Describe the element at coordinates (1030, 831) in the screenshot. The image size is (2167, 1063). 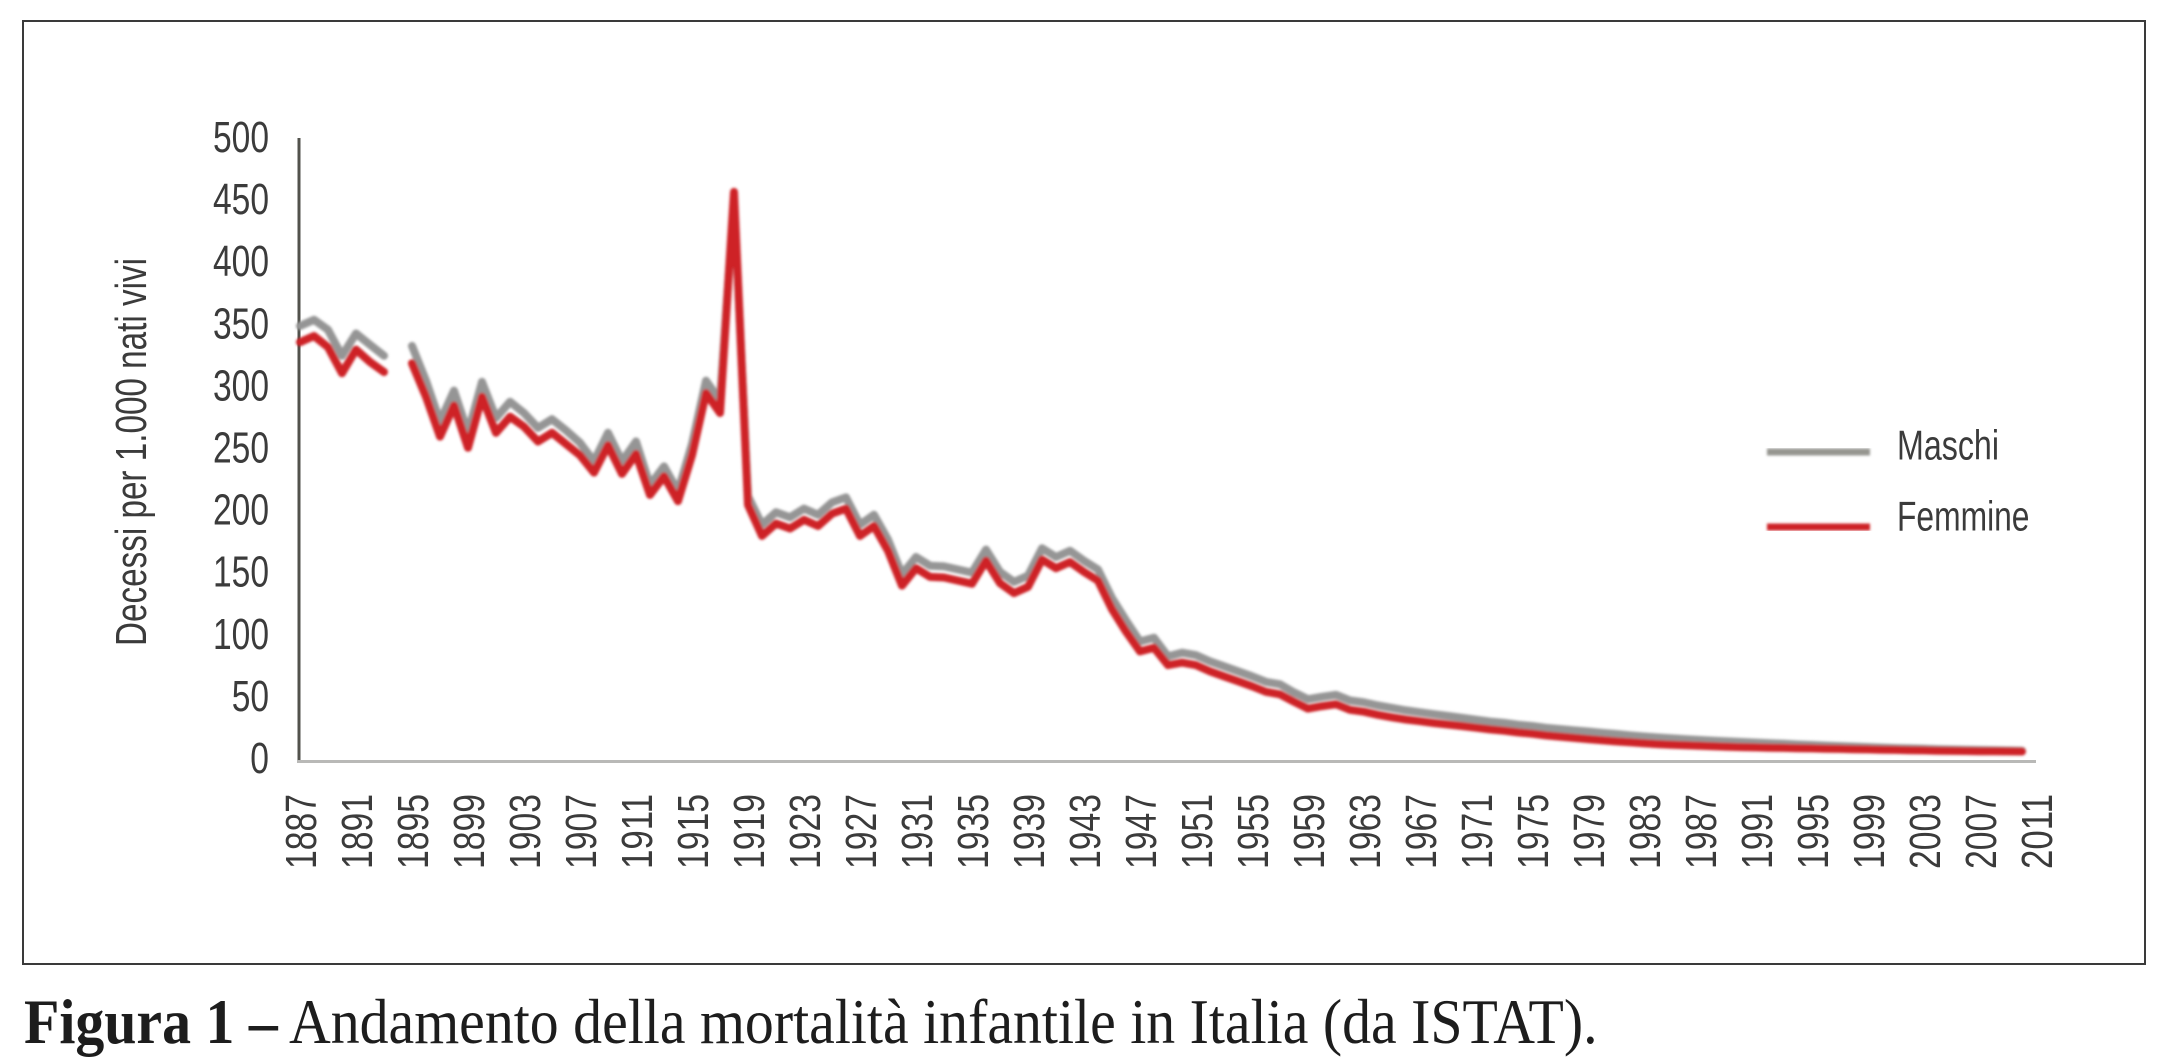
I see `svg-text: 1939` at that location.